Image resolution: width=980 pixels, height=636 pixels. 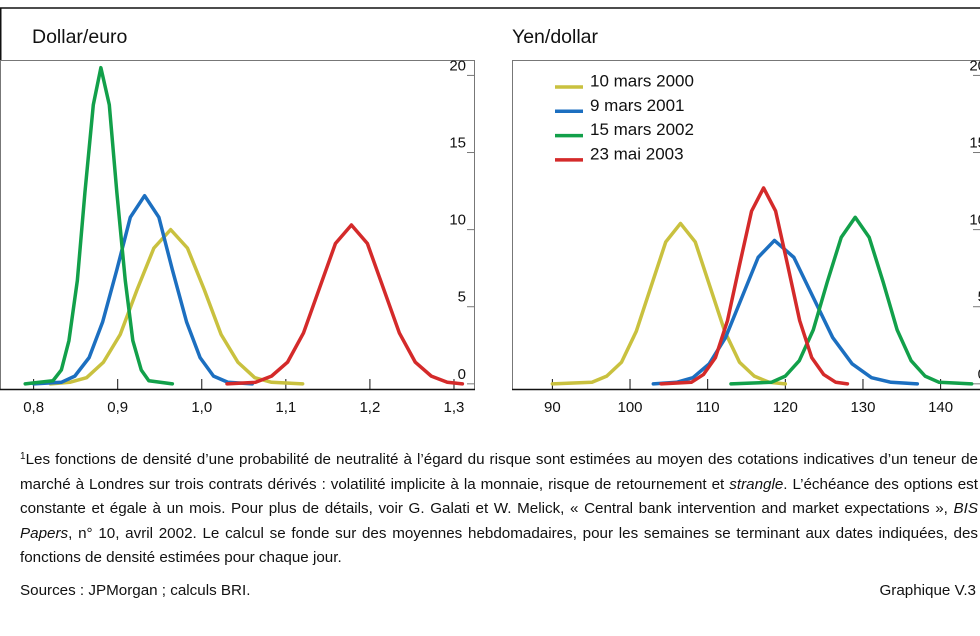 What do you see at coordinates (927, 590) in the screenshot?
I see `figure-label: Graphique V.3` at bounding box center [927, 590].